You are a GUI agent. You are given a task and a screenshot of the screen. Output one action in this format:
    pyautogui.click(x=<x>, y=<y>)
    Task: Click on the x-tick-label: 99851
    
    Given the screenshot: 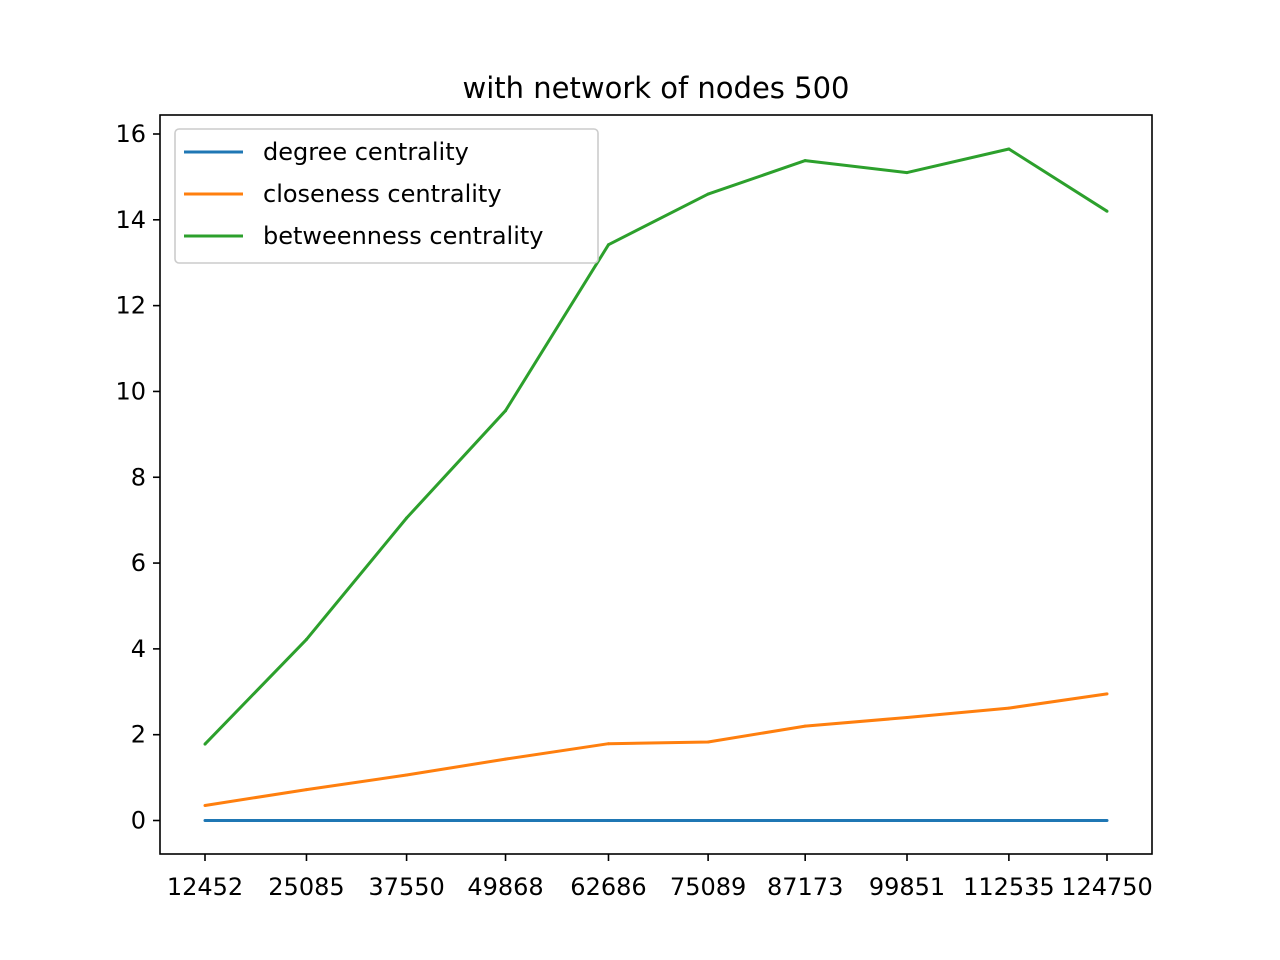 What is the action you would take?
    pyautogui.click(x=907, y=887)
    